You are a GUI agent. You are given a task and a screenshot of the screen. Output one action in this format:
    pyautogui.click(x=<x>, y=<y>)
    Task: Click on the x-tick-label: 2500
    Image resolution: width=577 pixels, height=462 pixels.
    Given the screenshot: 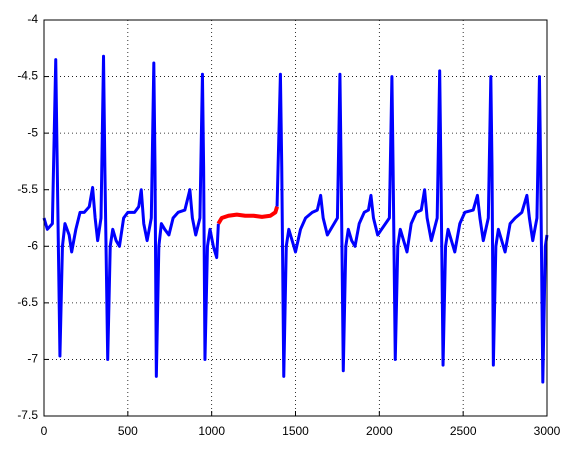 What is the action you would take?
    pyautogui.click(x=463, y=431)
    